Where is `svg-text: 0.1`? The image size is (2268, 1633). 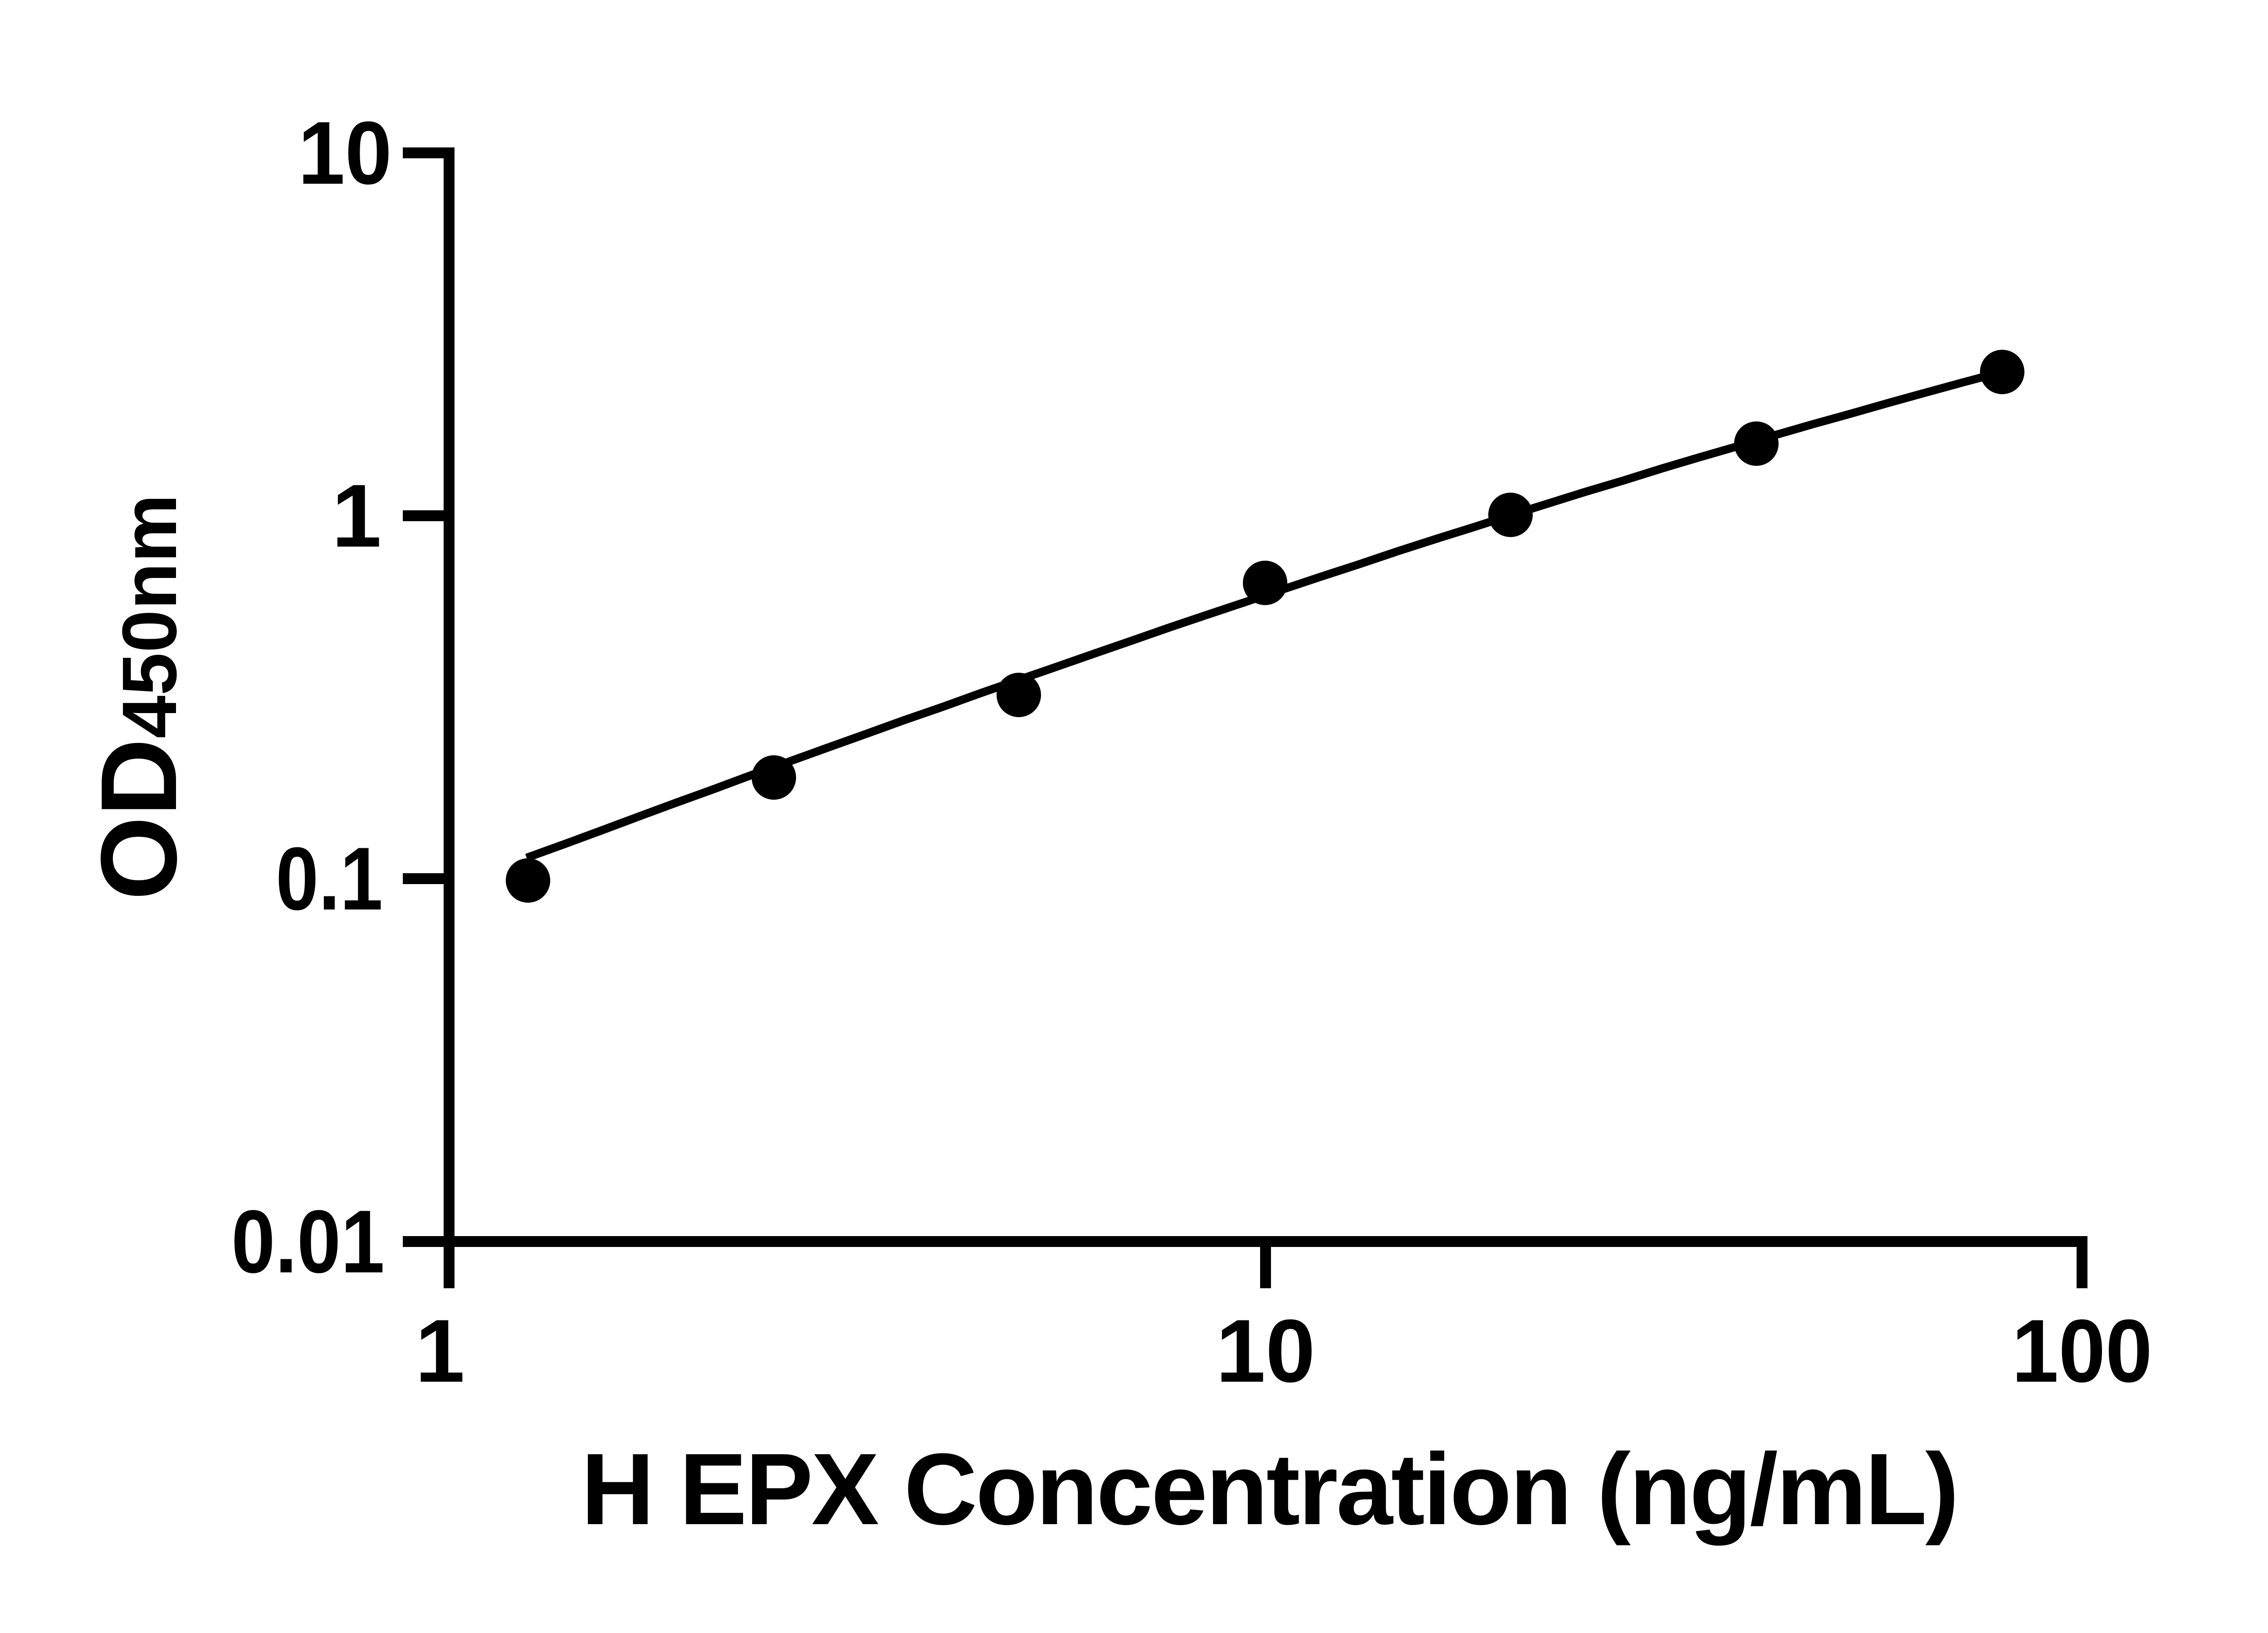 svg-text: 0.1 is located at coordinates (330, 879).